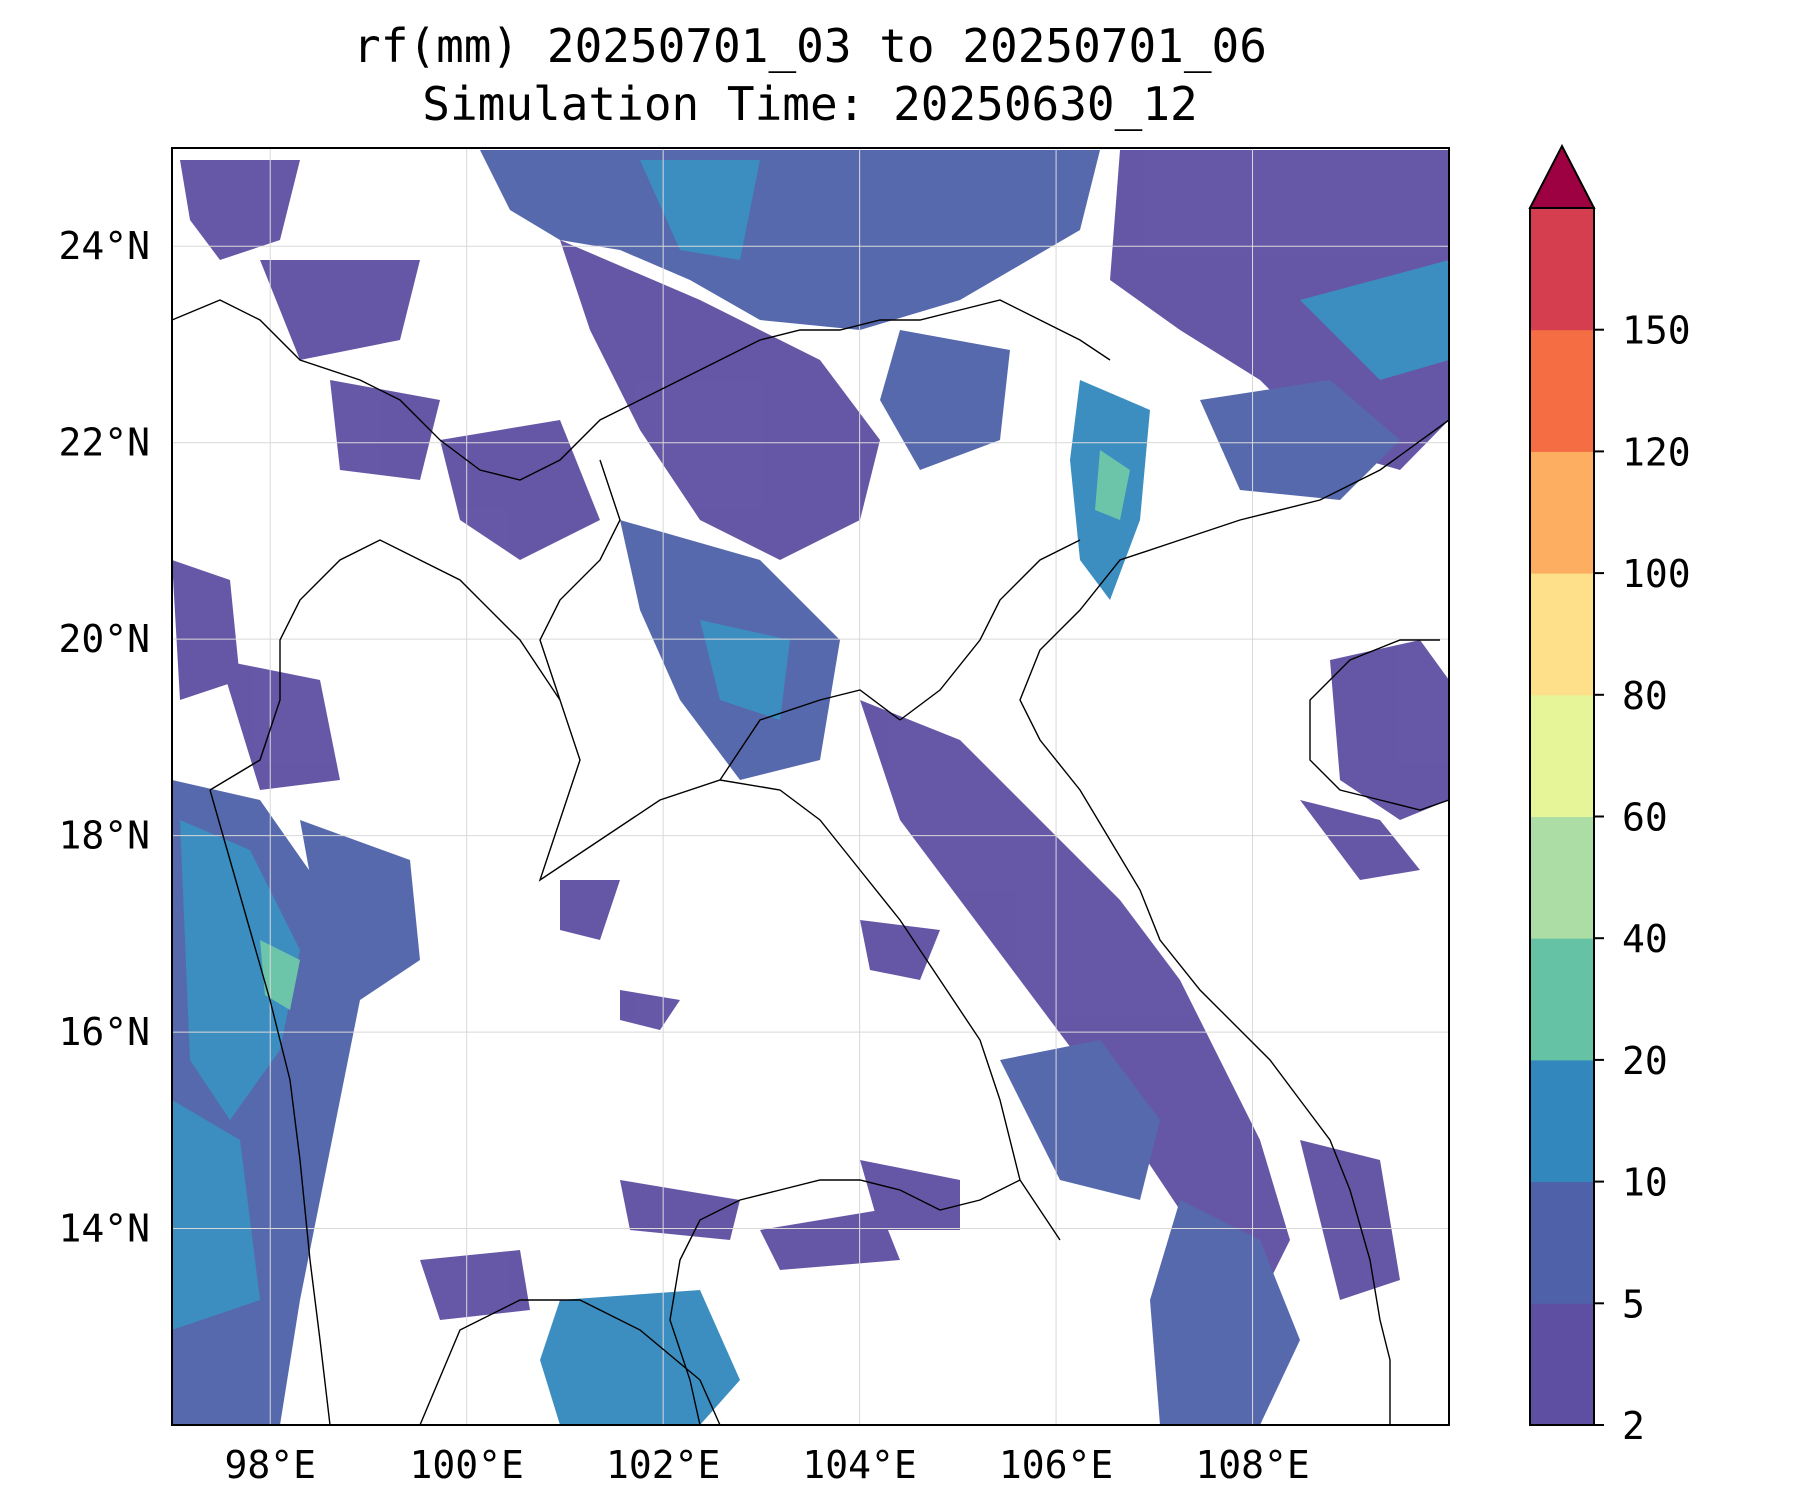 The height and width of the screenshot is (1500, 1800). What do you see at coordinates (1633, 1426) in the screenshot?
I see `colorbar-label: 2` at bounding box center [1633, 1426].